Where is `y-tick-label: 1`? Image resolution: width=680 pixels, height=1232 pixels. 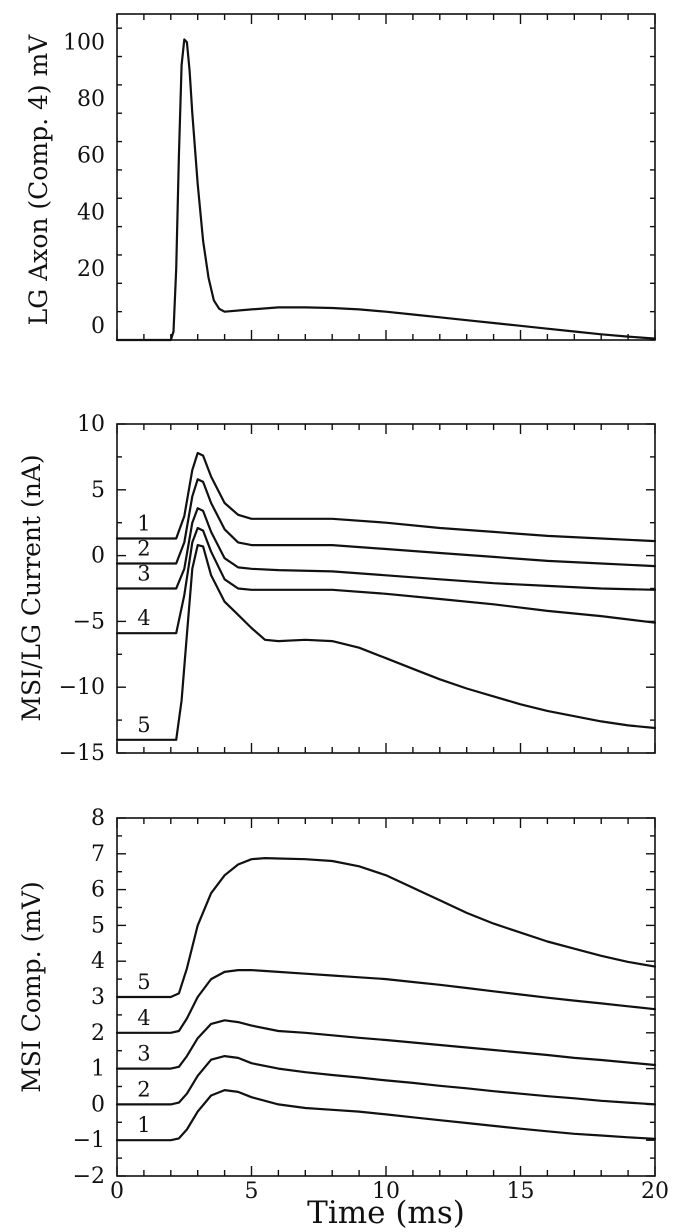
y-tick-label: 1 is located at coordinates (98, 1069).